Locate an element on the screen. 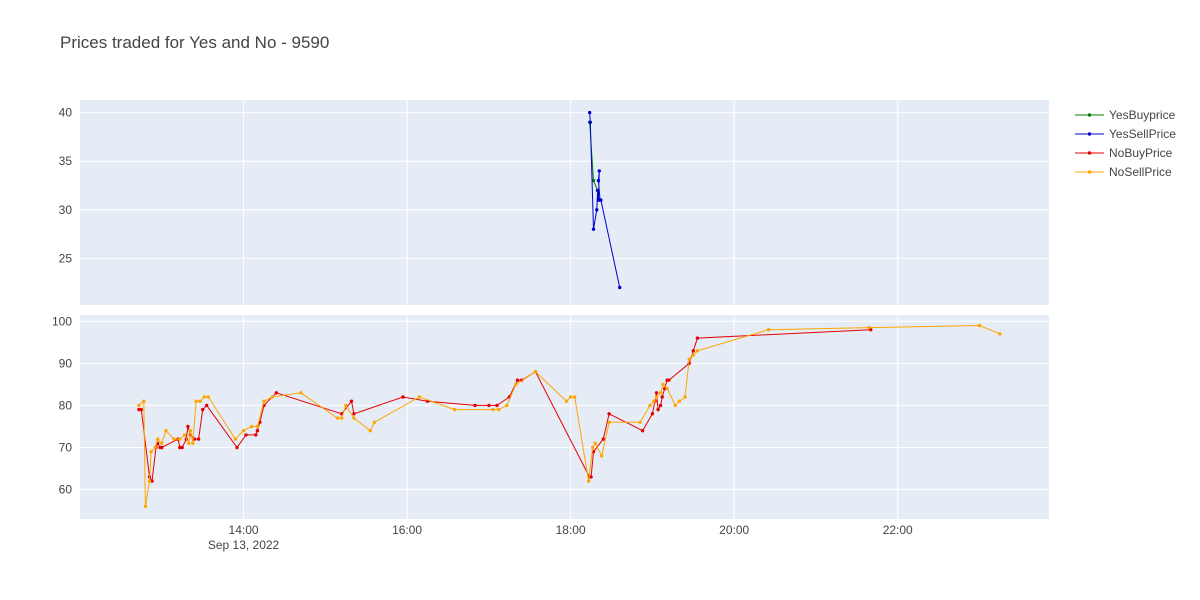 This screenshot has height=600, width=1200. x-axis-date-label: Sep 13, 2022 is located at coordinates (244, 545).